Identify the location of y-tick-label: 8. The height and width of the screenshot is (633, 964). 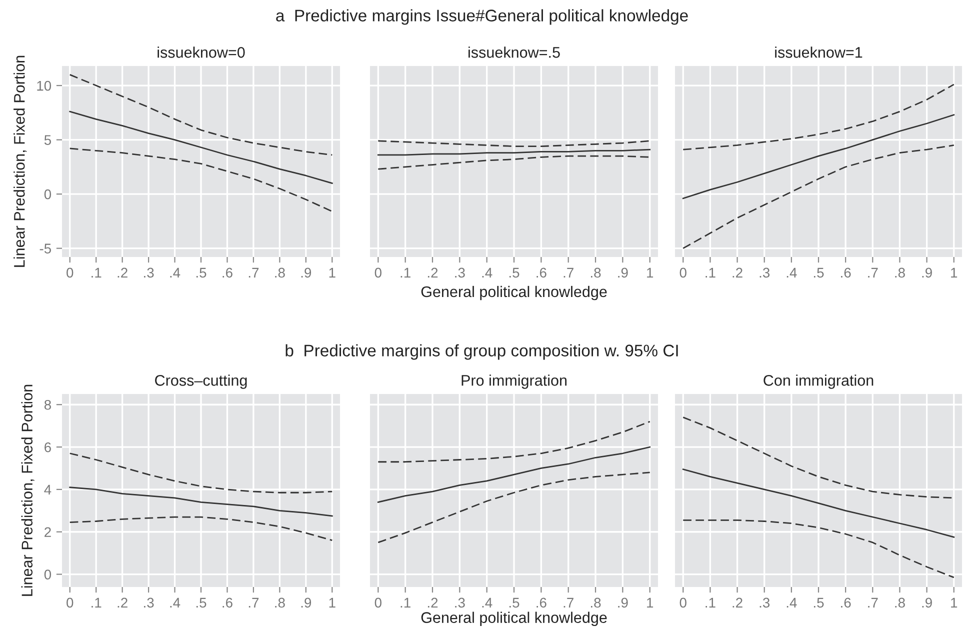
(47, 405).